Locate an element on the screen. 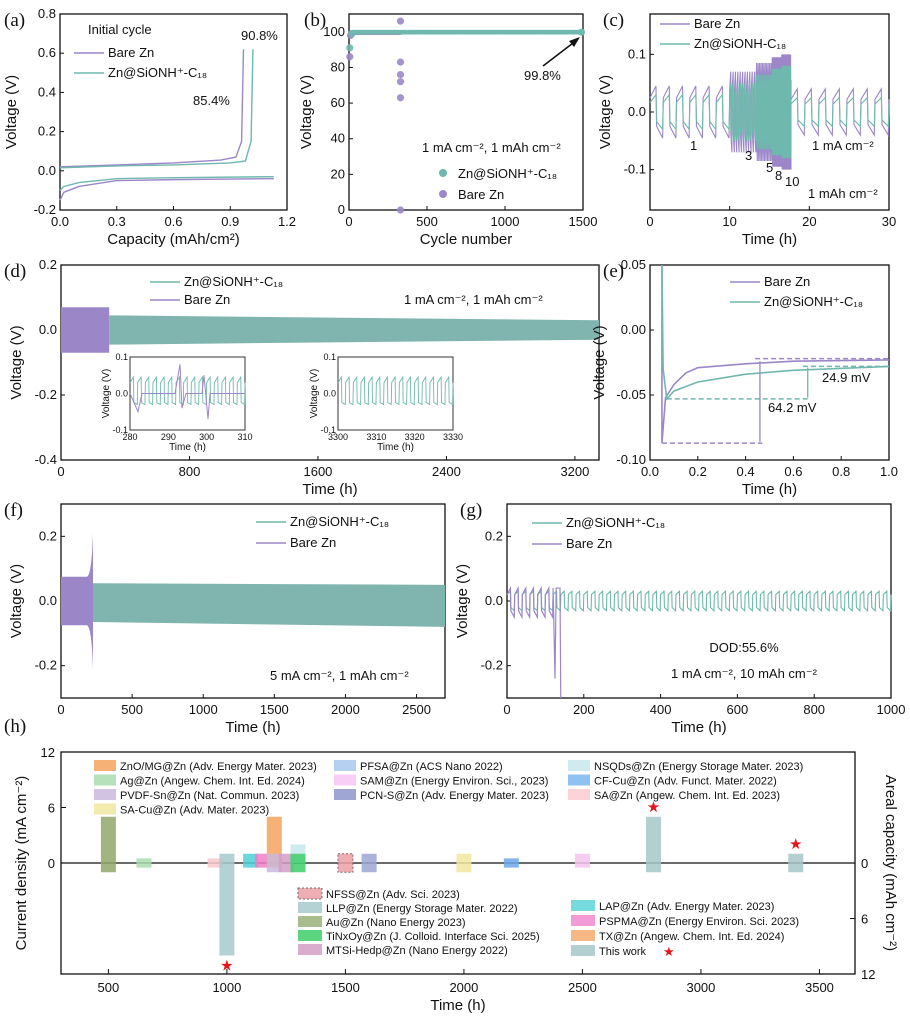 The height and width of the screenshot is (1024, 910). legend-bare-label: Bare Zn is located at coordinates (787, 281).